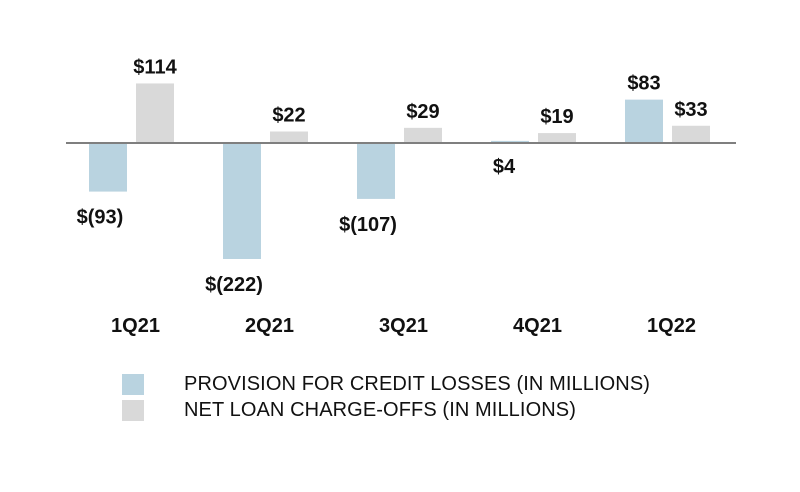 The width and height of the screenshot is (800, 492). What do you see at coordinates (403, 326) in the screenshot?
I see `category-label-3q21: 3Q21` at bounding box center [403, 326].